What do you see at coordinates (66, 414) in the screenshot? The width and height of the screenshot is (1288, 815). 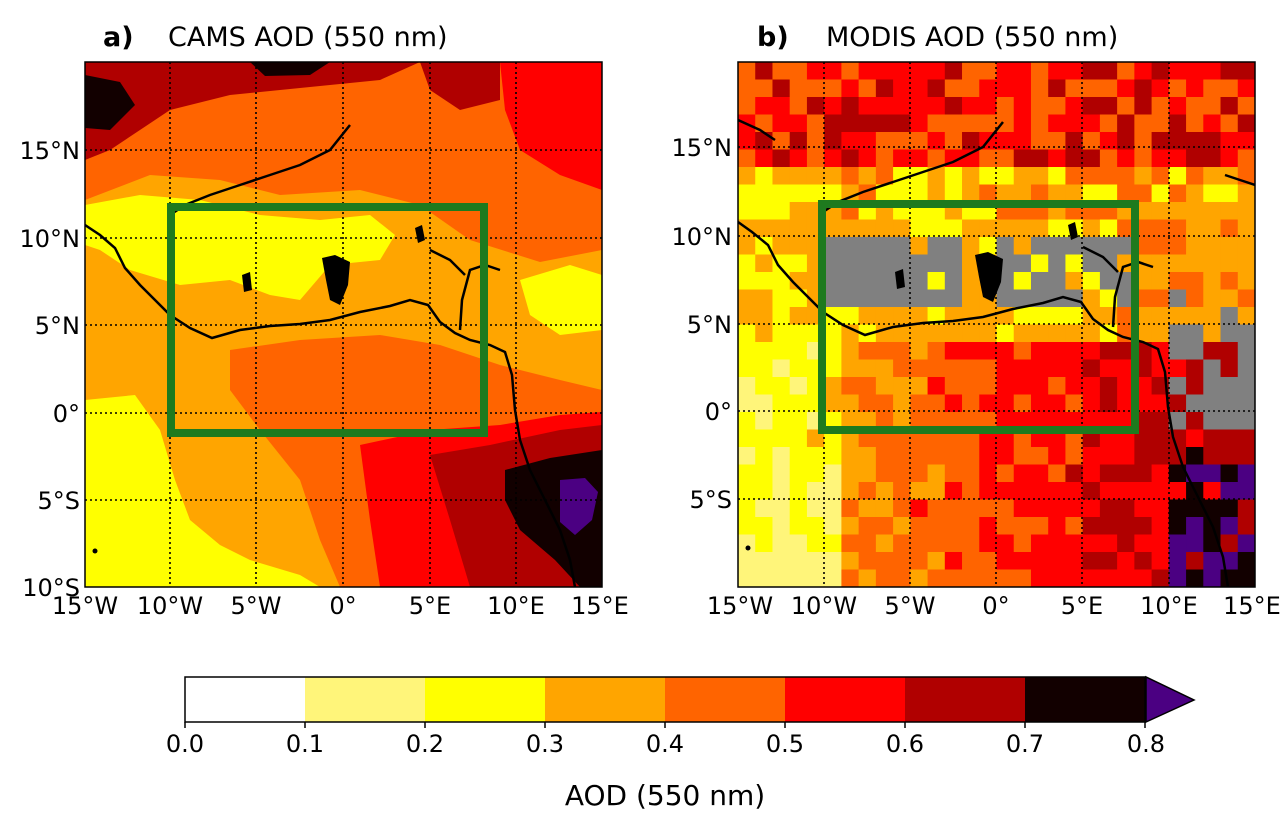 I see `panel-a-lat-label: 0°` at bounding box center [66, 414].